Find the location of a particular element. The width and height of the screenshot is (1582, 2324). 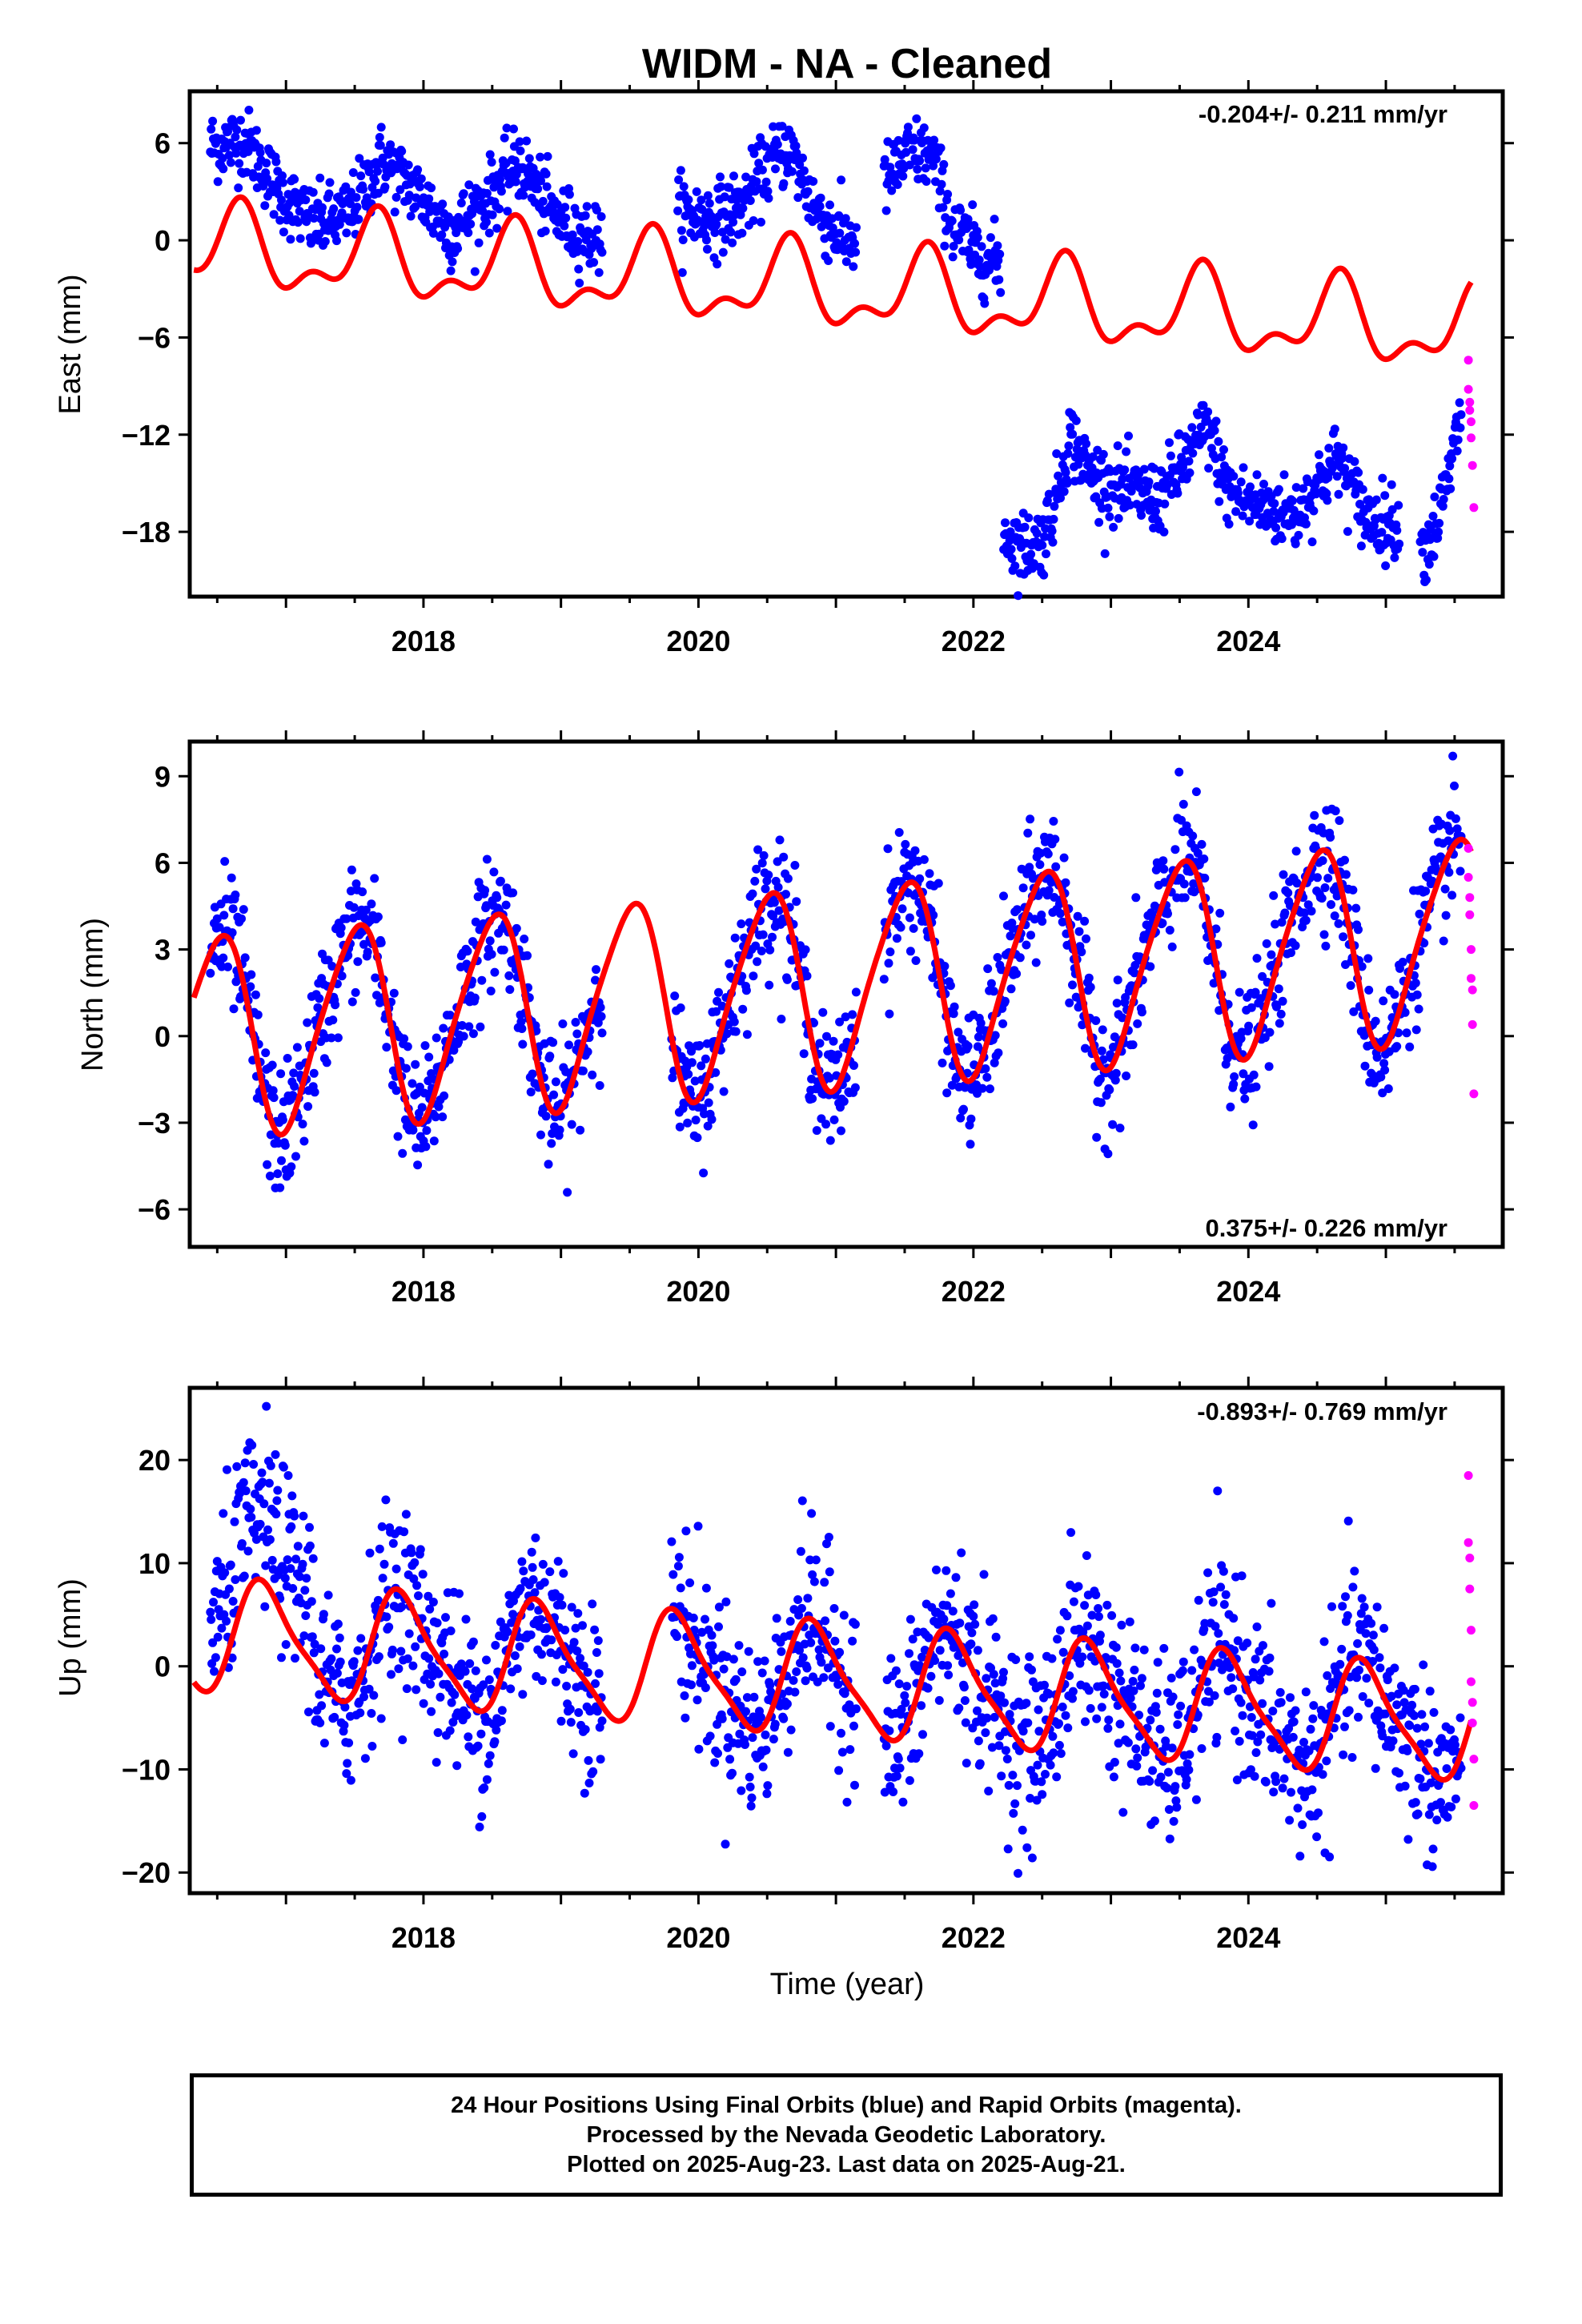

east-xtick-label: 2022 is located at coordinates (974, 641).